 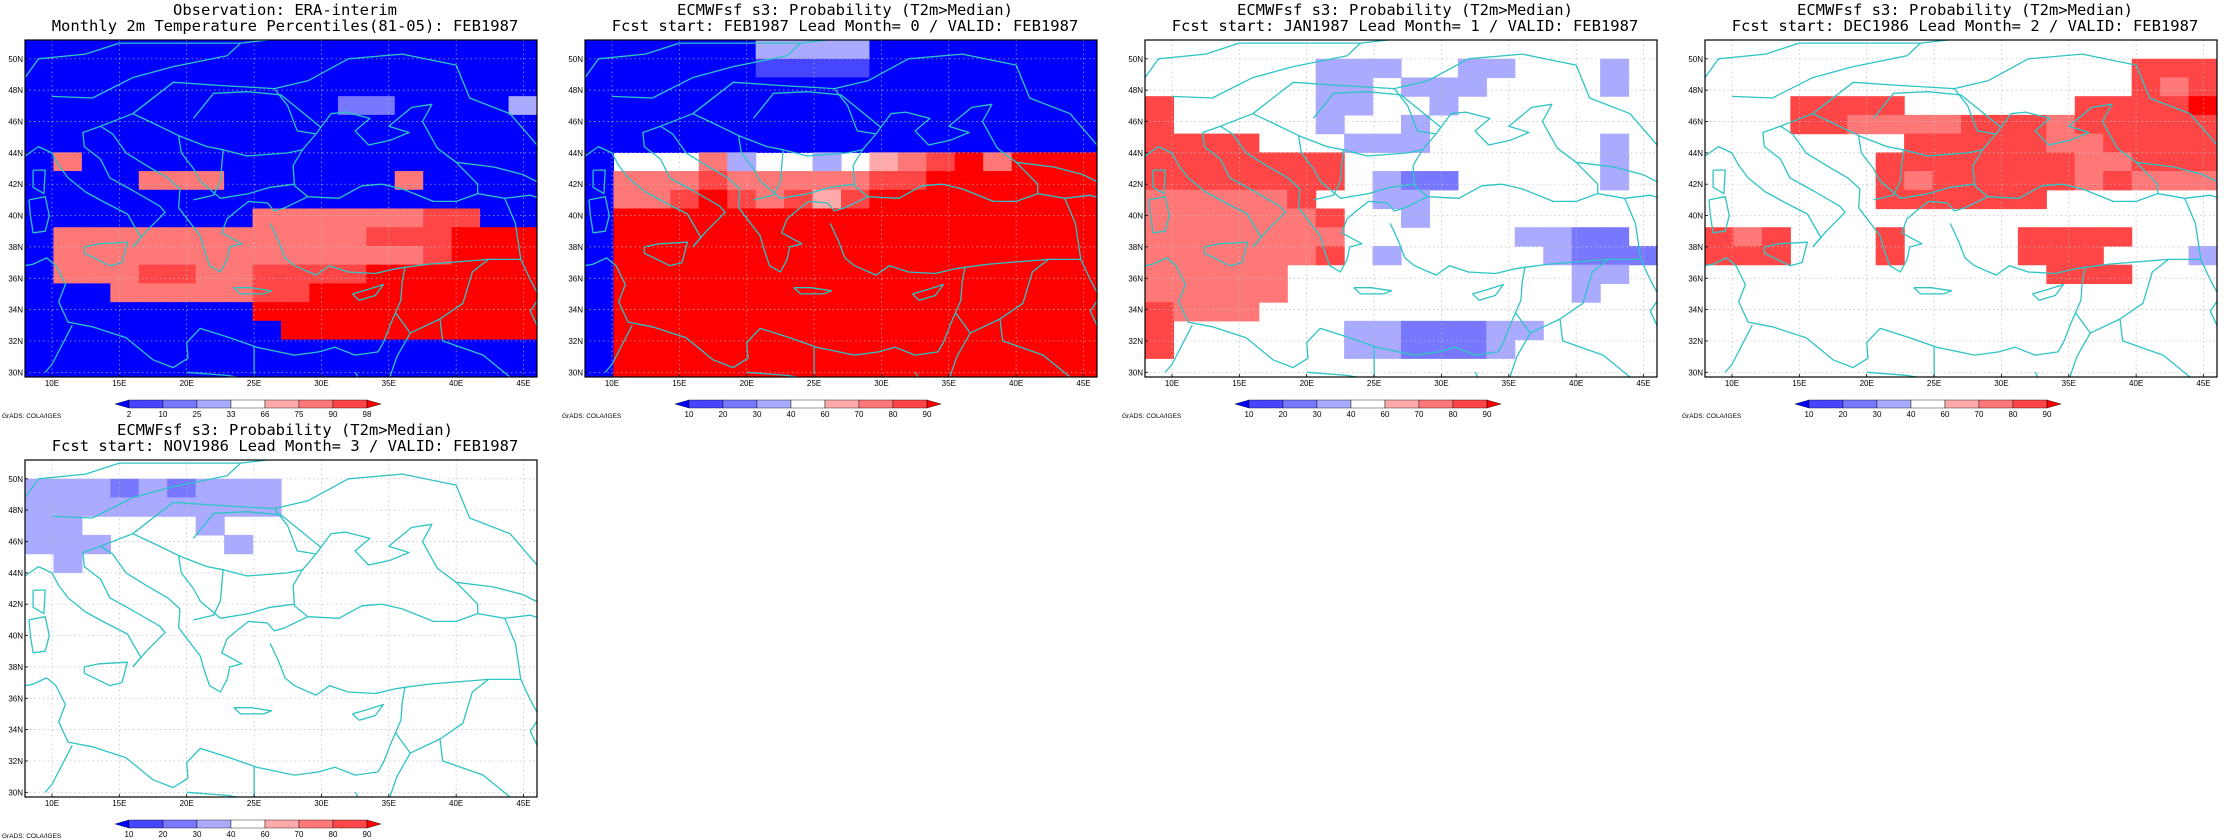 I want to click on lon-tick-label: 25E, so click(x=254, y=803).